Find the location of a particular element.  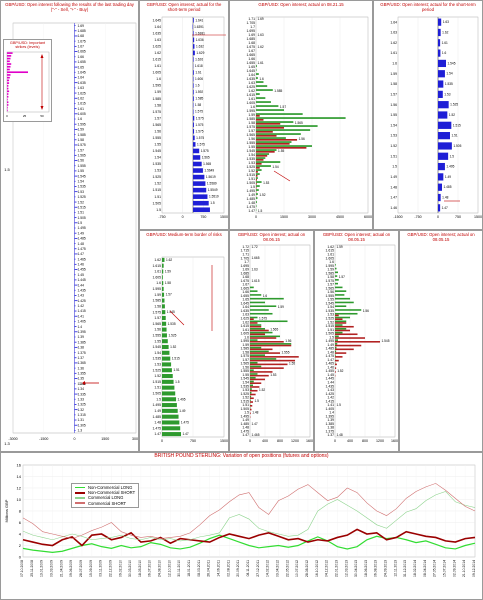

y-tick-label: 1.415 is located at coordinates (82, 311).